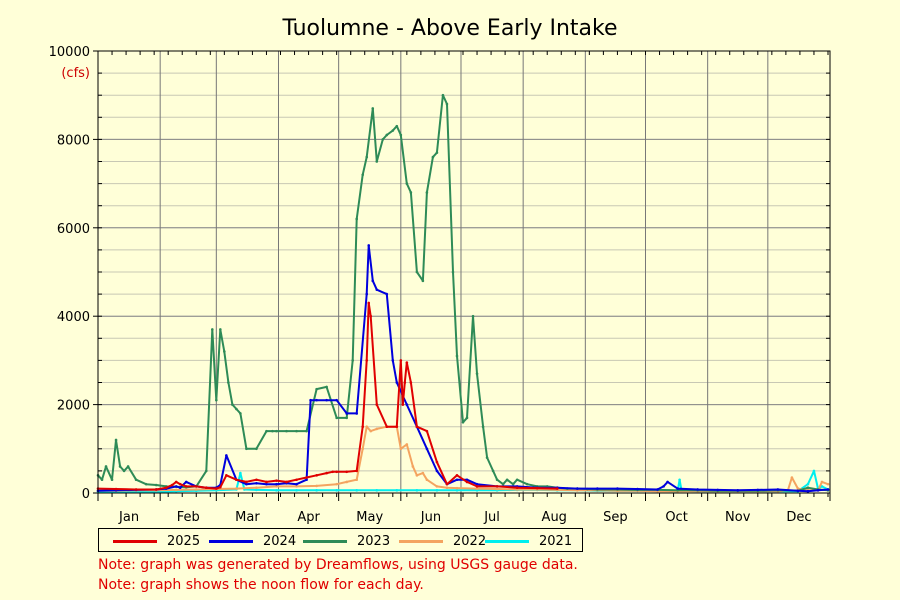  What do you see at coordinates (554, 517) in the screenshot?
I see `x-tick-label: Aug` at bounding box center [554, 517].